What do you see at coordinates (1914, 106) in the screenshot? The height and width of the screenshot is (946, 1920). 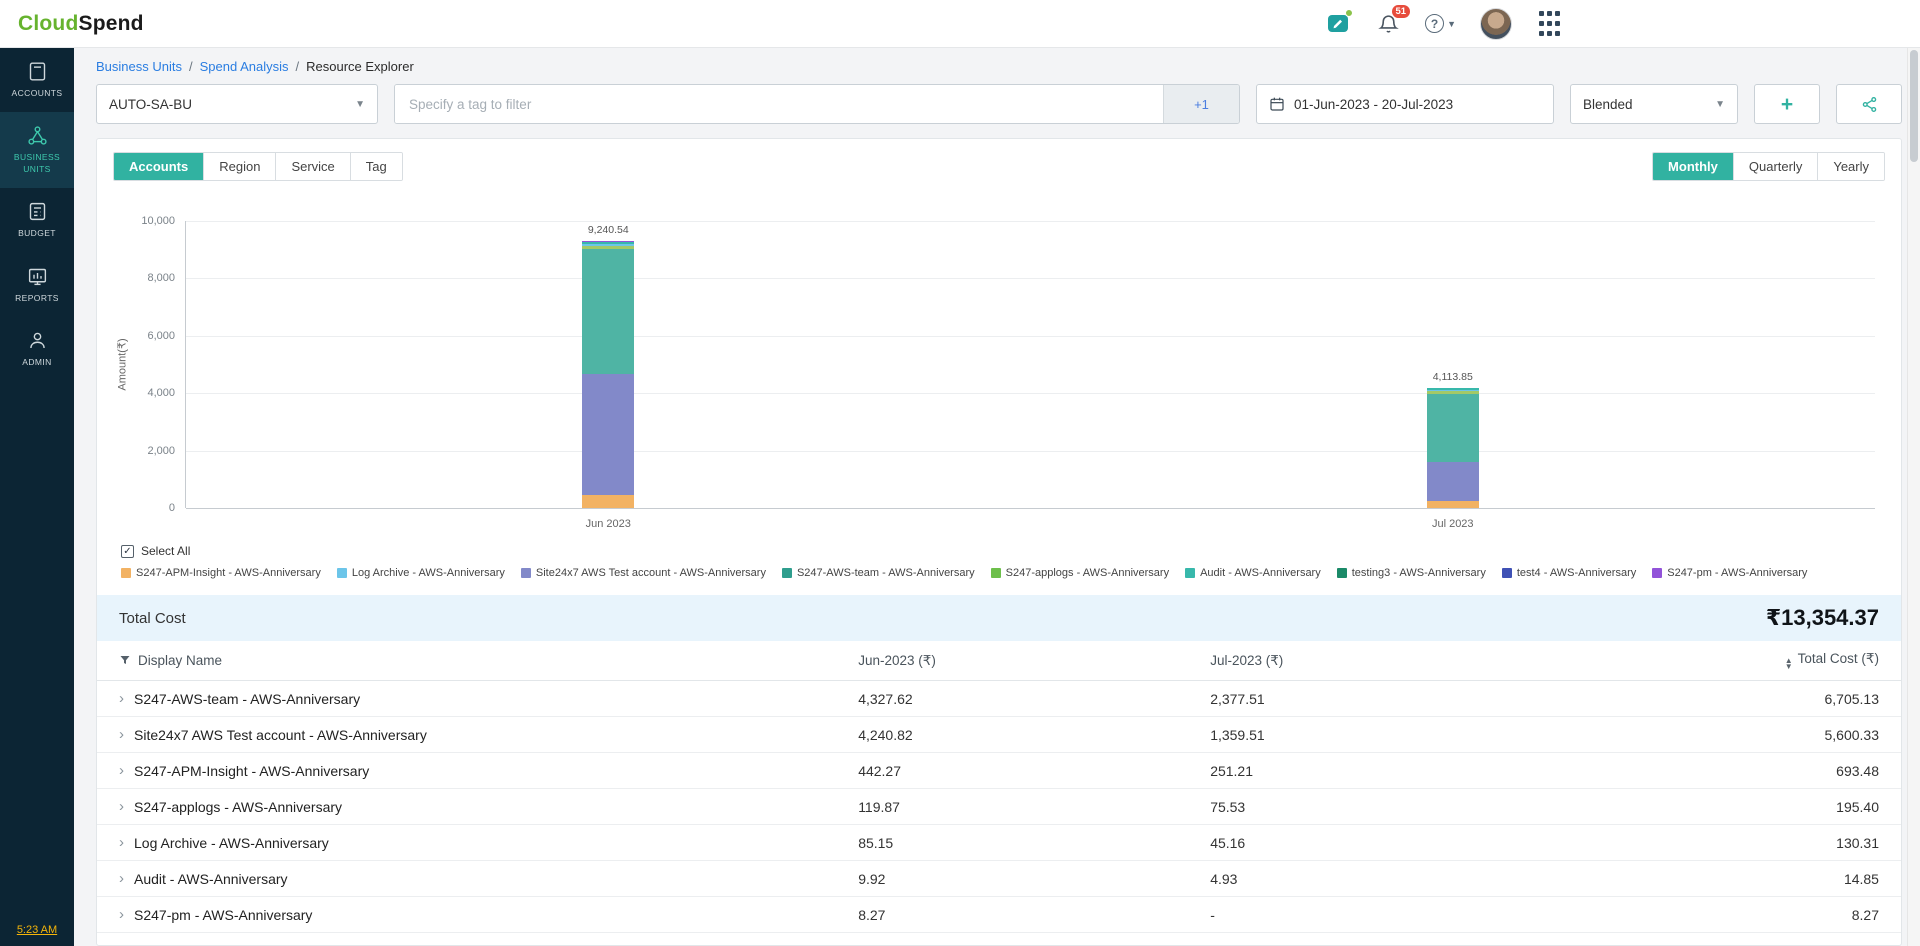 I see `scrollbar-thumb` at bounding box center [1914, 106].